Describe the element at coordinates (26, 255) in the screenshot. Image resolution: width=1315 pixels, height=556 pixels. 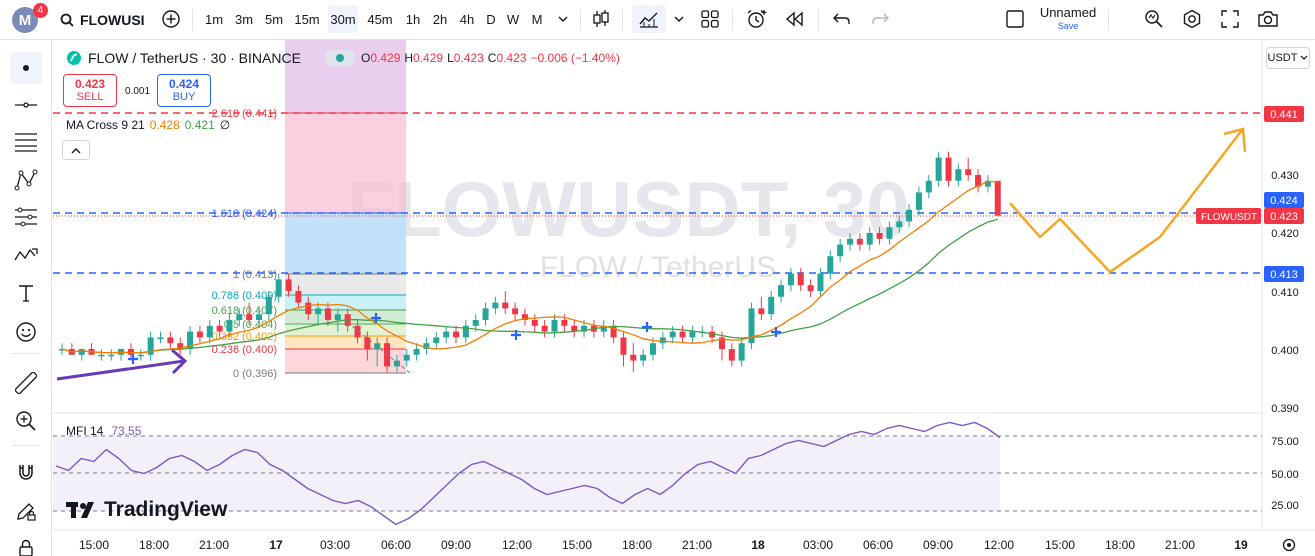
I see `brush-tool` at that location.